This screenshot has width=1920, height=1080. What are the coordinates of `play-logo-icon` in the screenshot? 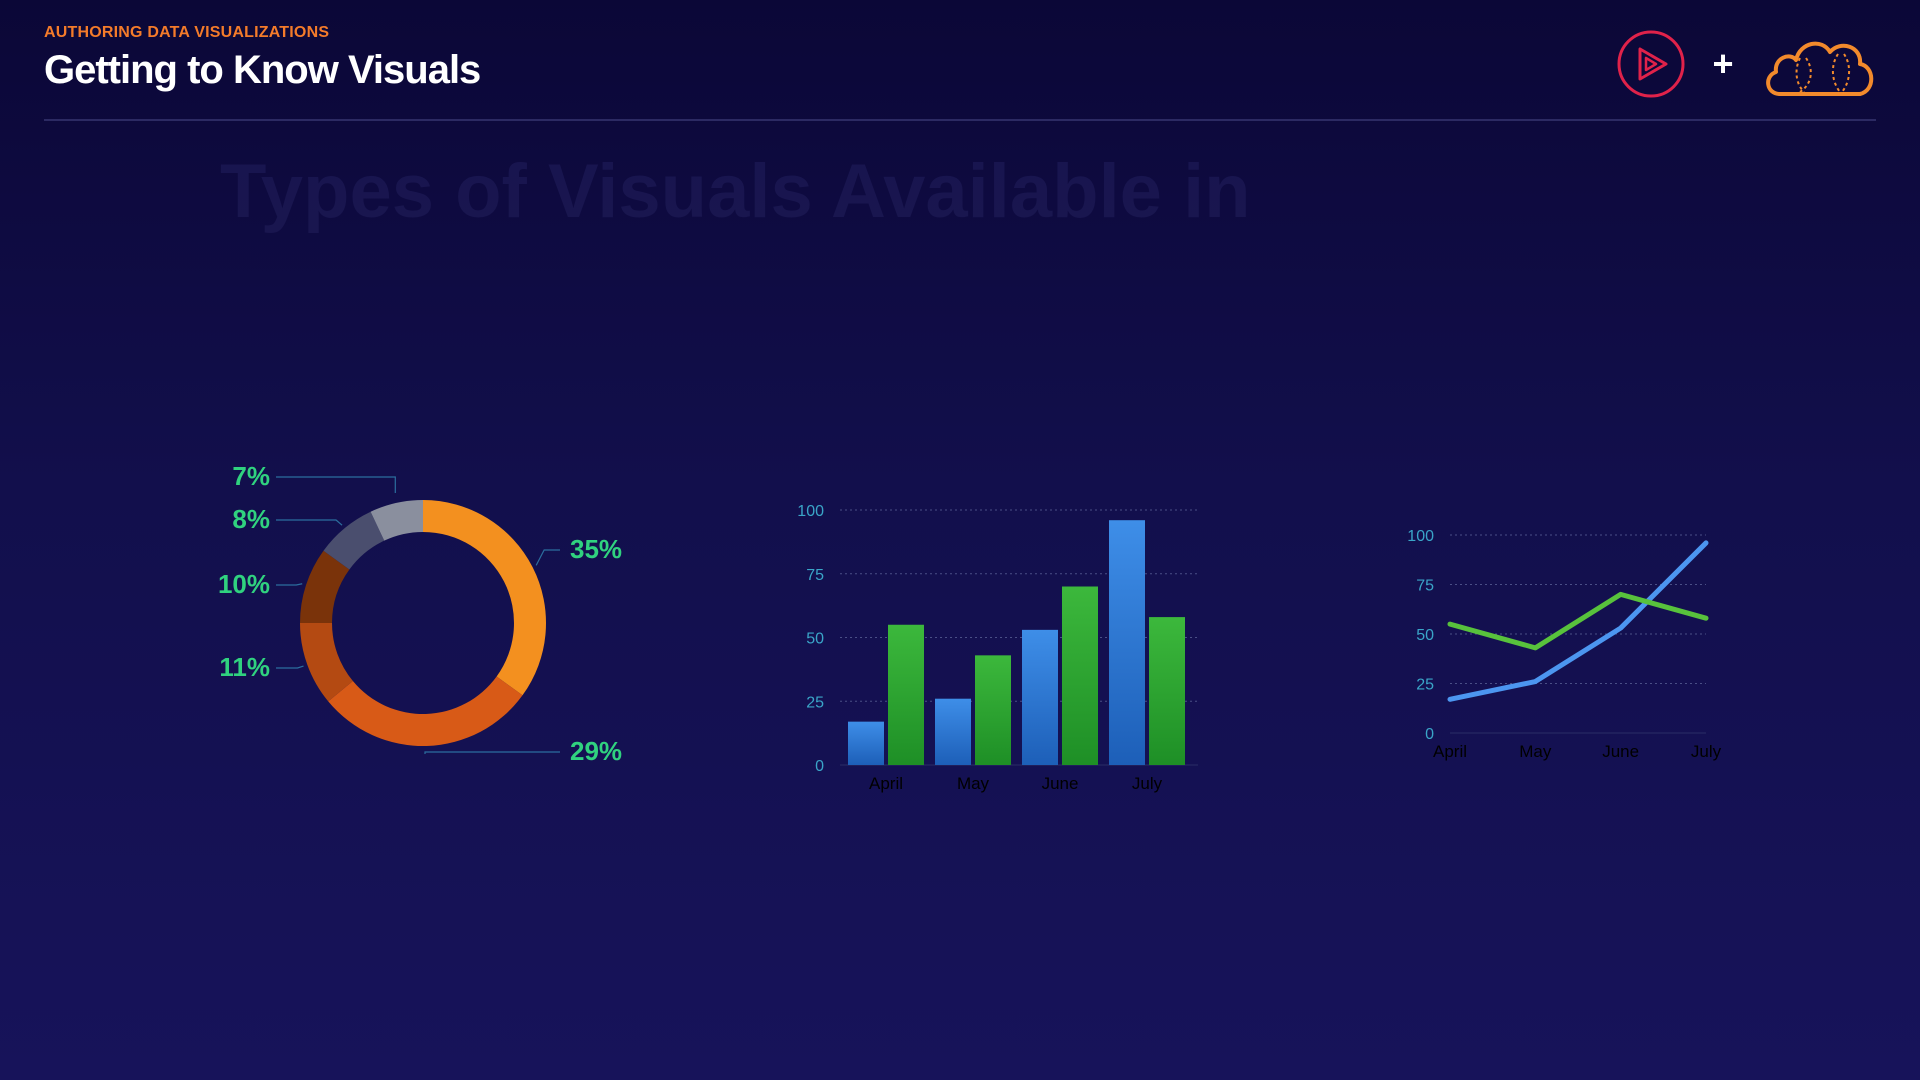 It's located at (1651, 64).